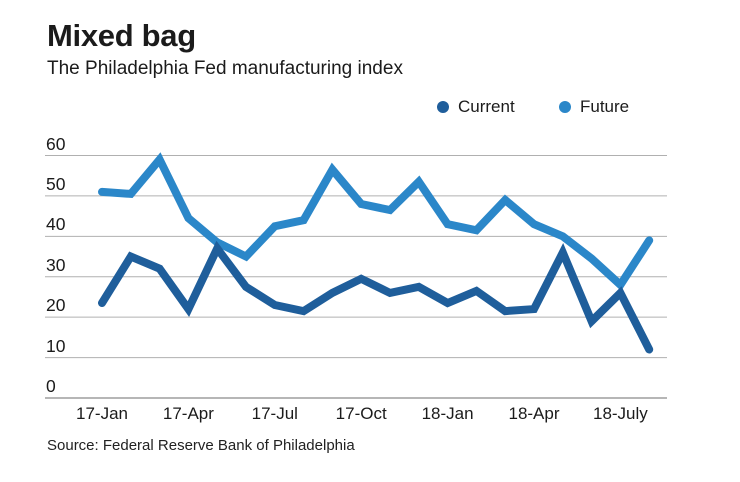 The image size is (740, 482). I want to click on y-tick-label: 10, so click(56, 345).